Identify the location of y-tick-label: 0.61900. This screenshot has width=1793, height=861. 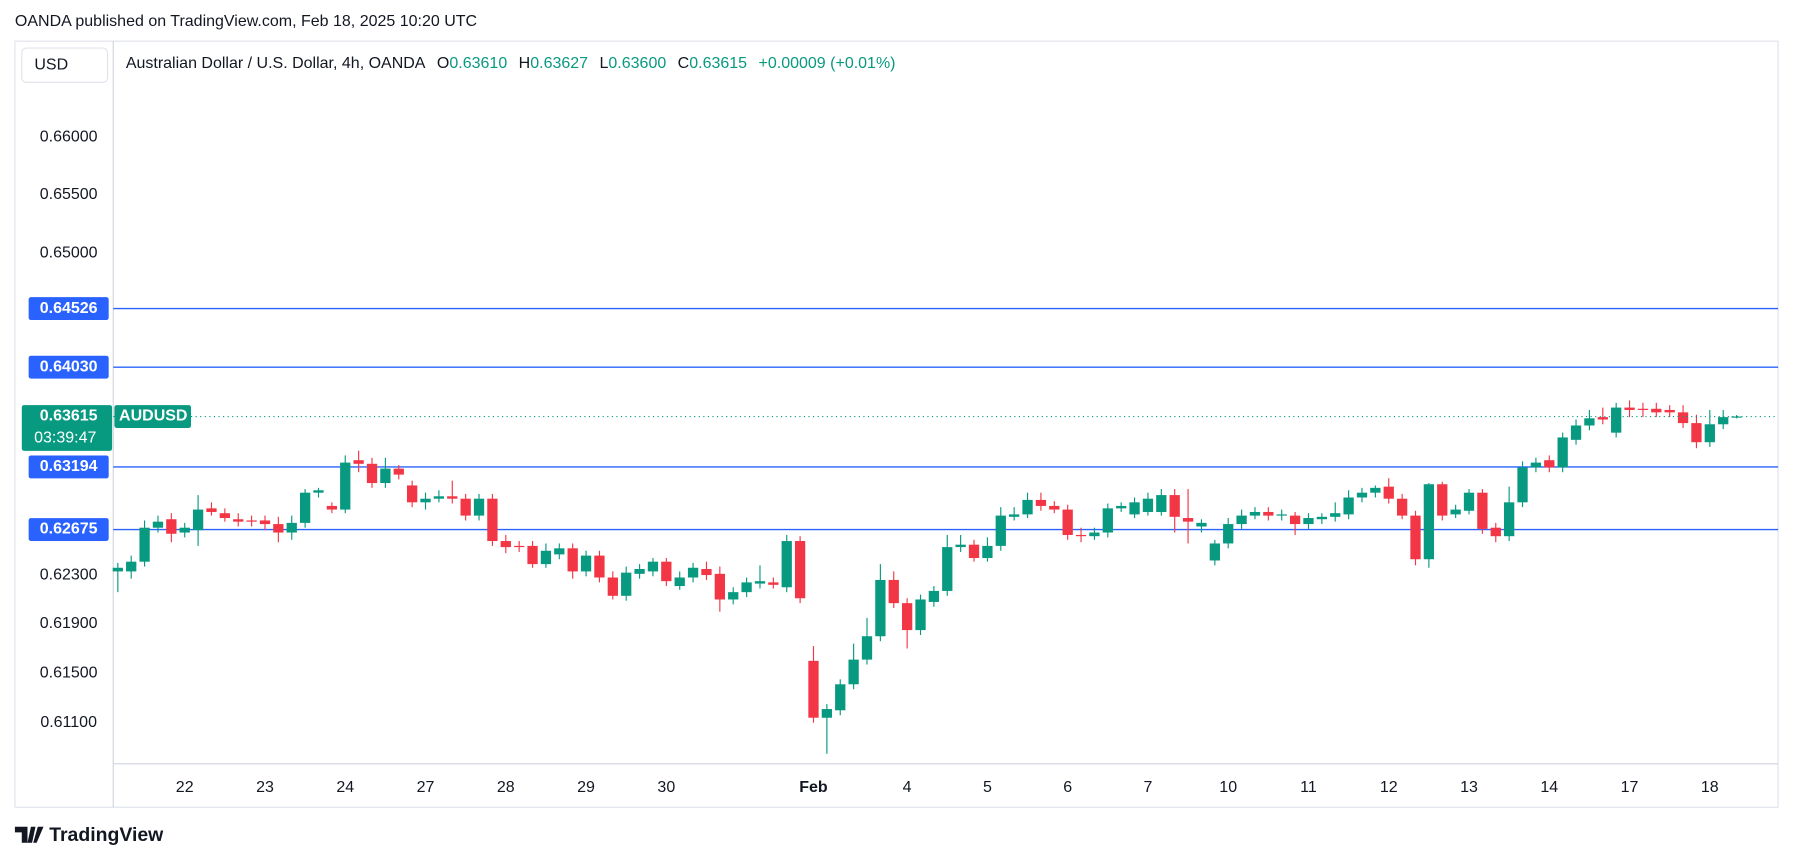
(69, 623).